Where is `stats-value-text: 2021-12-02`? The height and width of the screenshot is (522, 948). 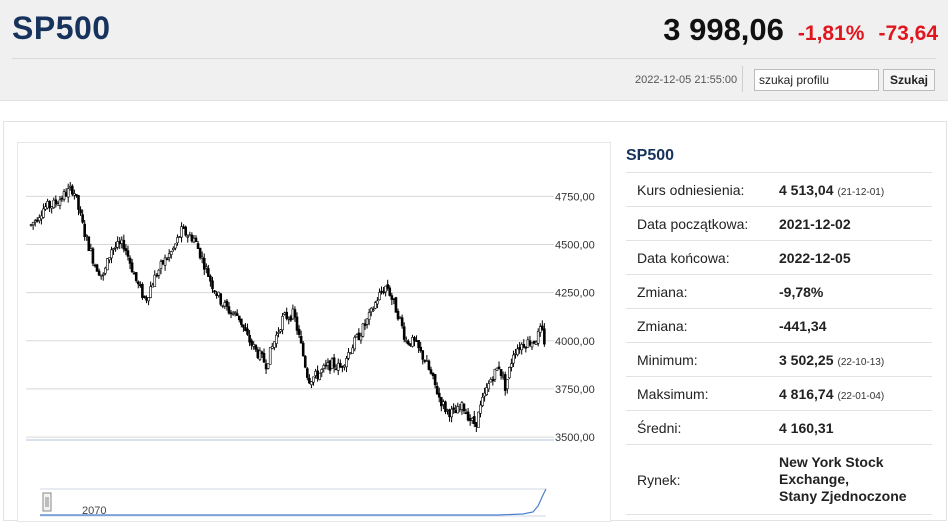
stats-value-text: 2021-12-02 is located at coordinates (815, 223).